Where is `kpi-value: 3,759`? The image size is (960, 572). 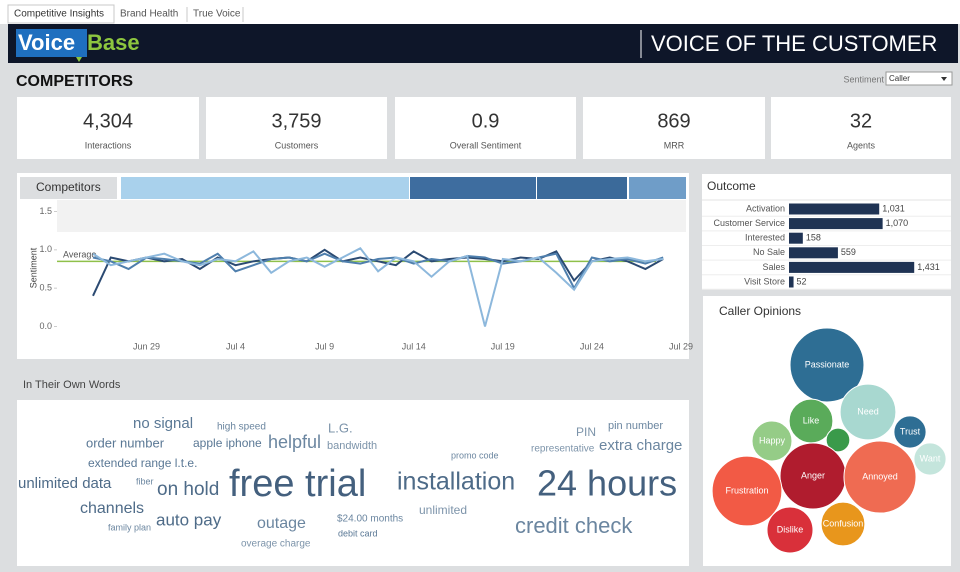 kpi-value: 3,759 is located at coordinates (296, 121).